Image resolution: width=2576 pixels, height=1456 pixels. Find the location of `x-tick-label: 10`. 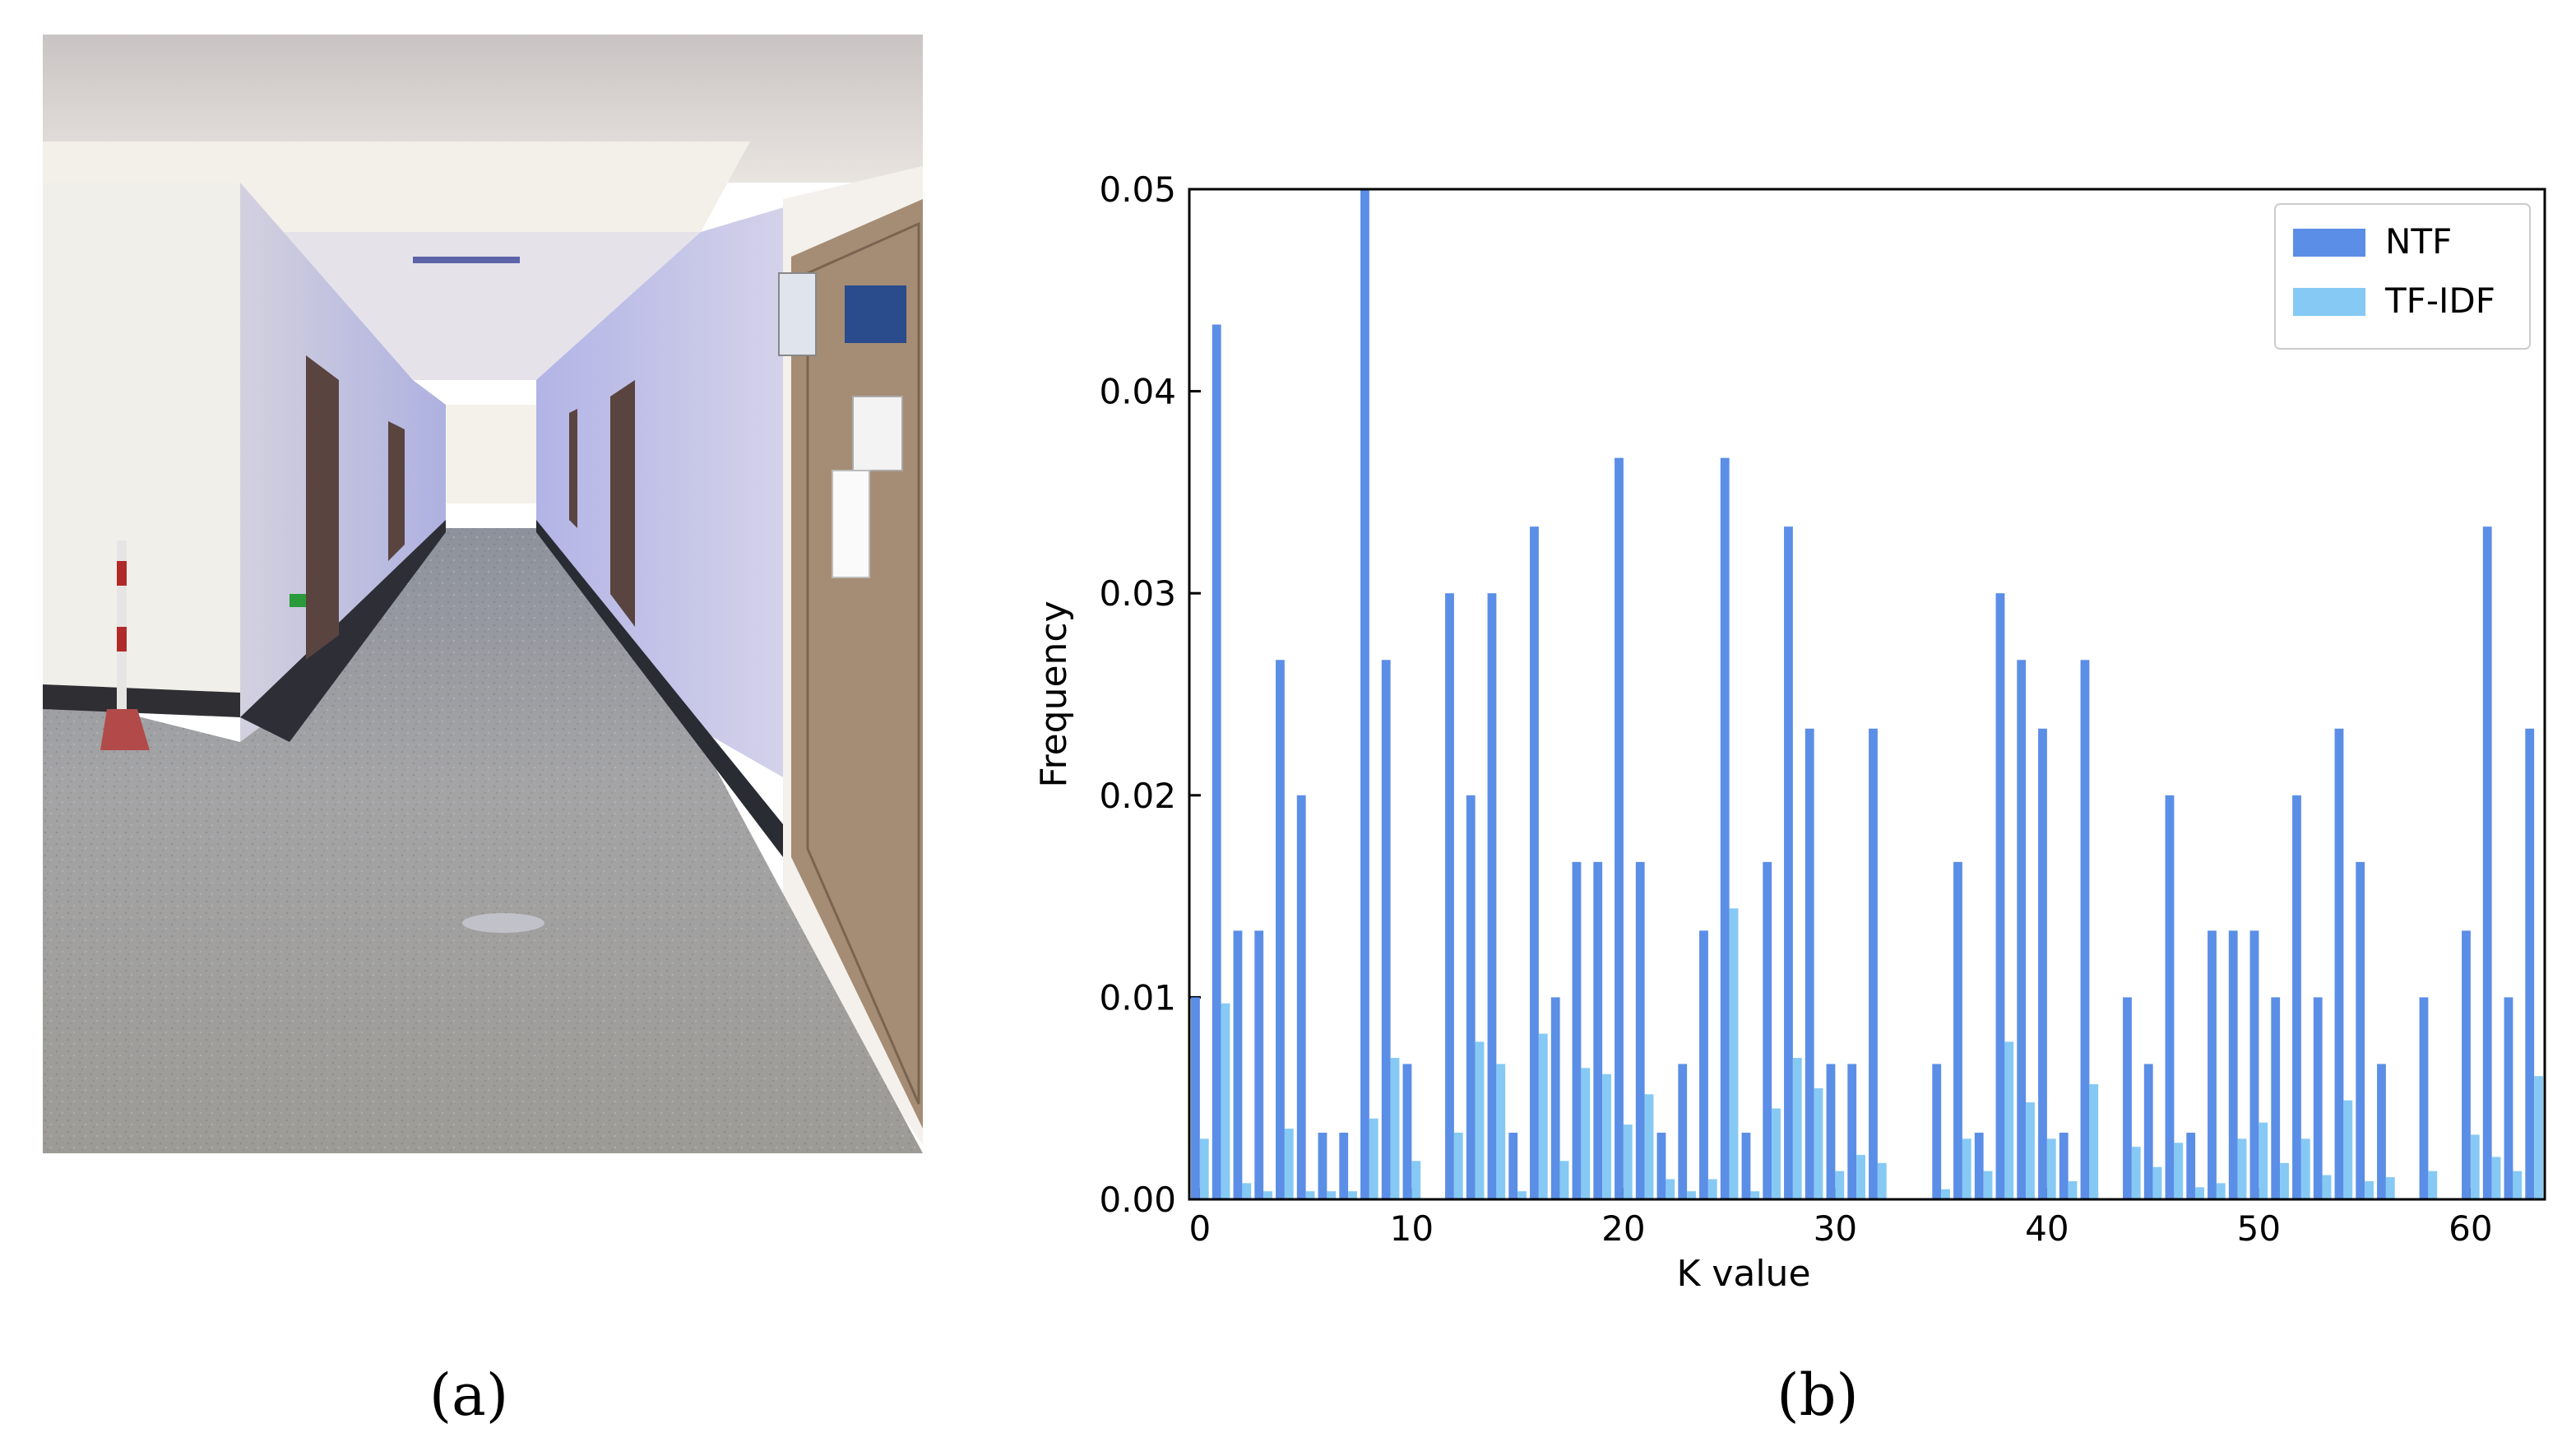

x-tick-label: 10 is located at coordinates (1412, 1228).